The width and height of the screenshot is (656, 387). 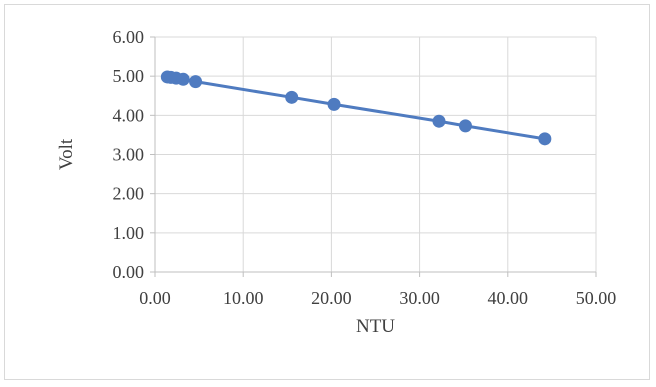 I want to click on y-tick-label: 4.00, so click(x=129, y=115).